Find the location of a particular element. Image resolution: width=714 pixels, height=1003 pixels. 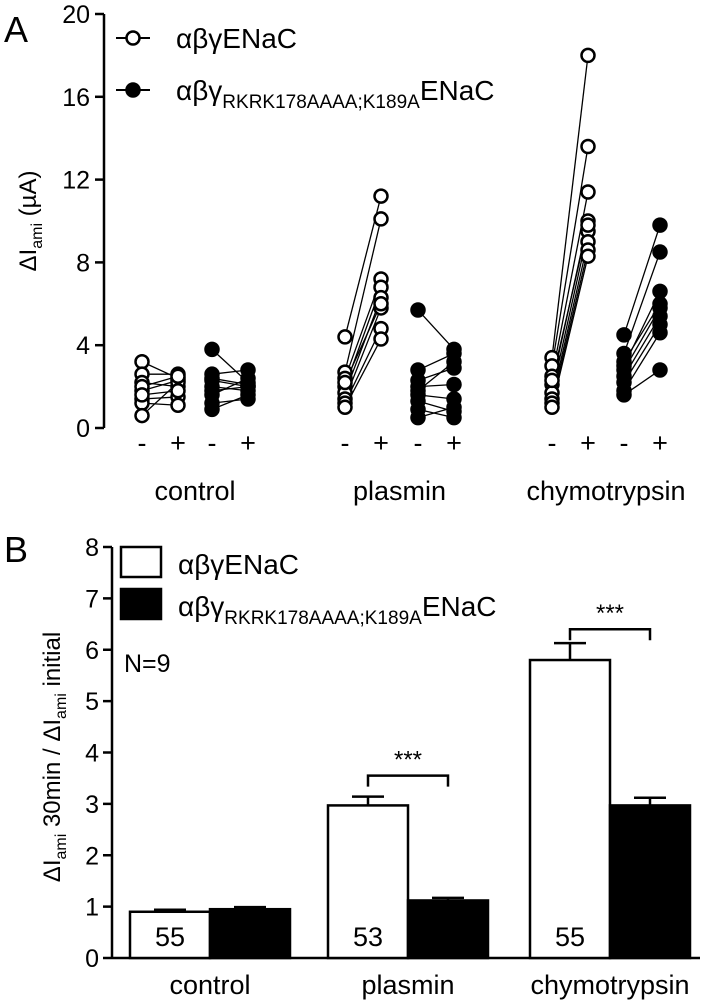

bar-n-label: 71 is located at coordinates (250, 937).